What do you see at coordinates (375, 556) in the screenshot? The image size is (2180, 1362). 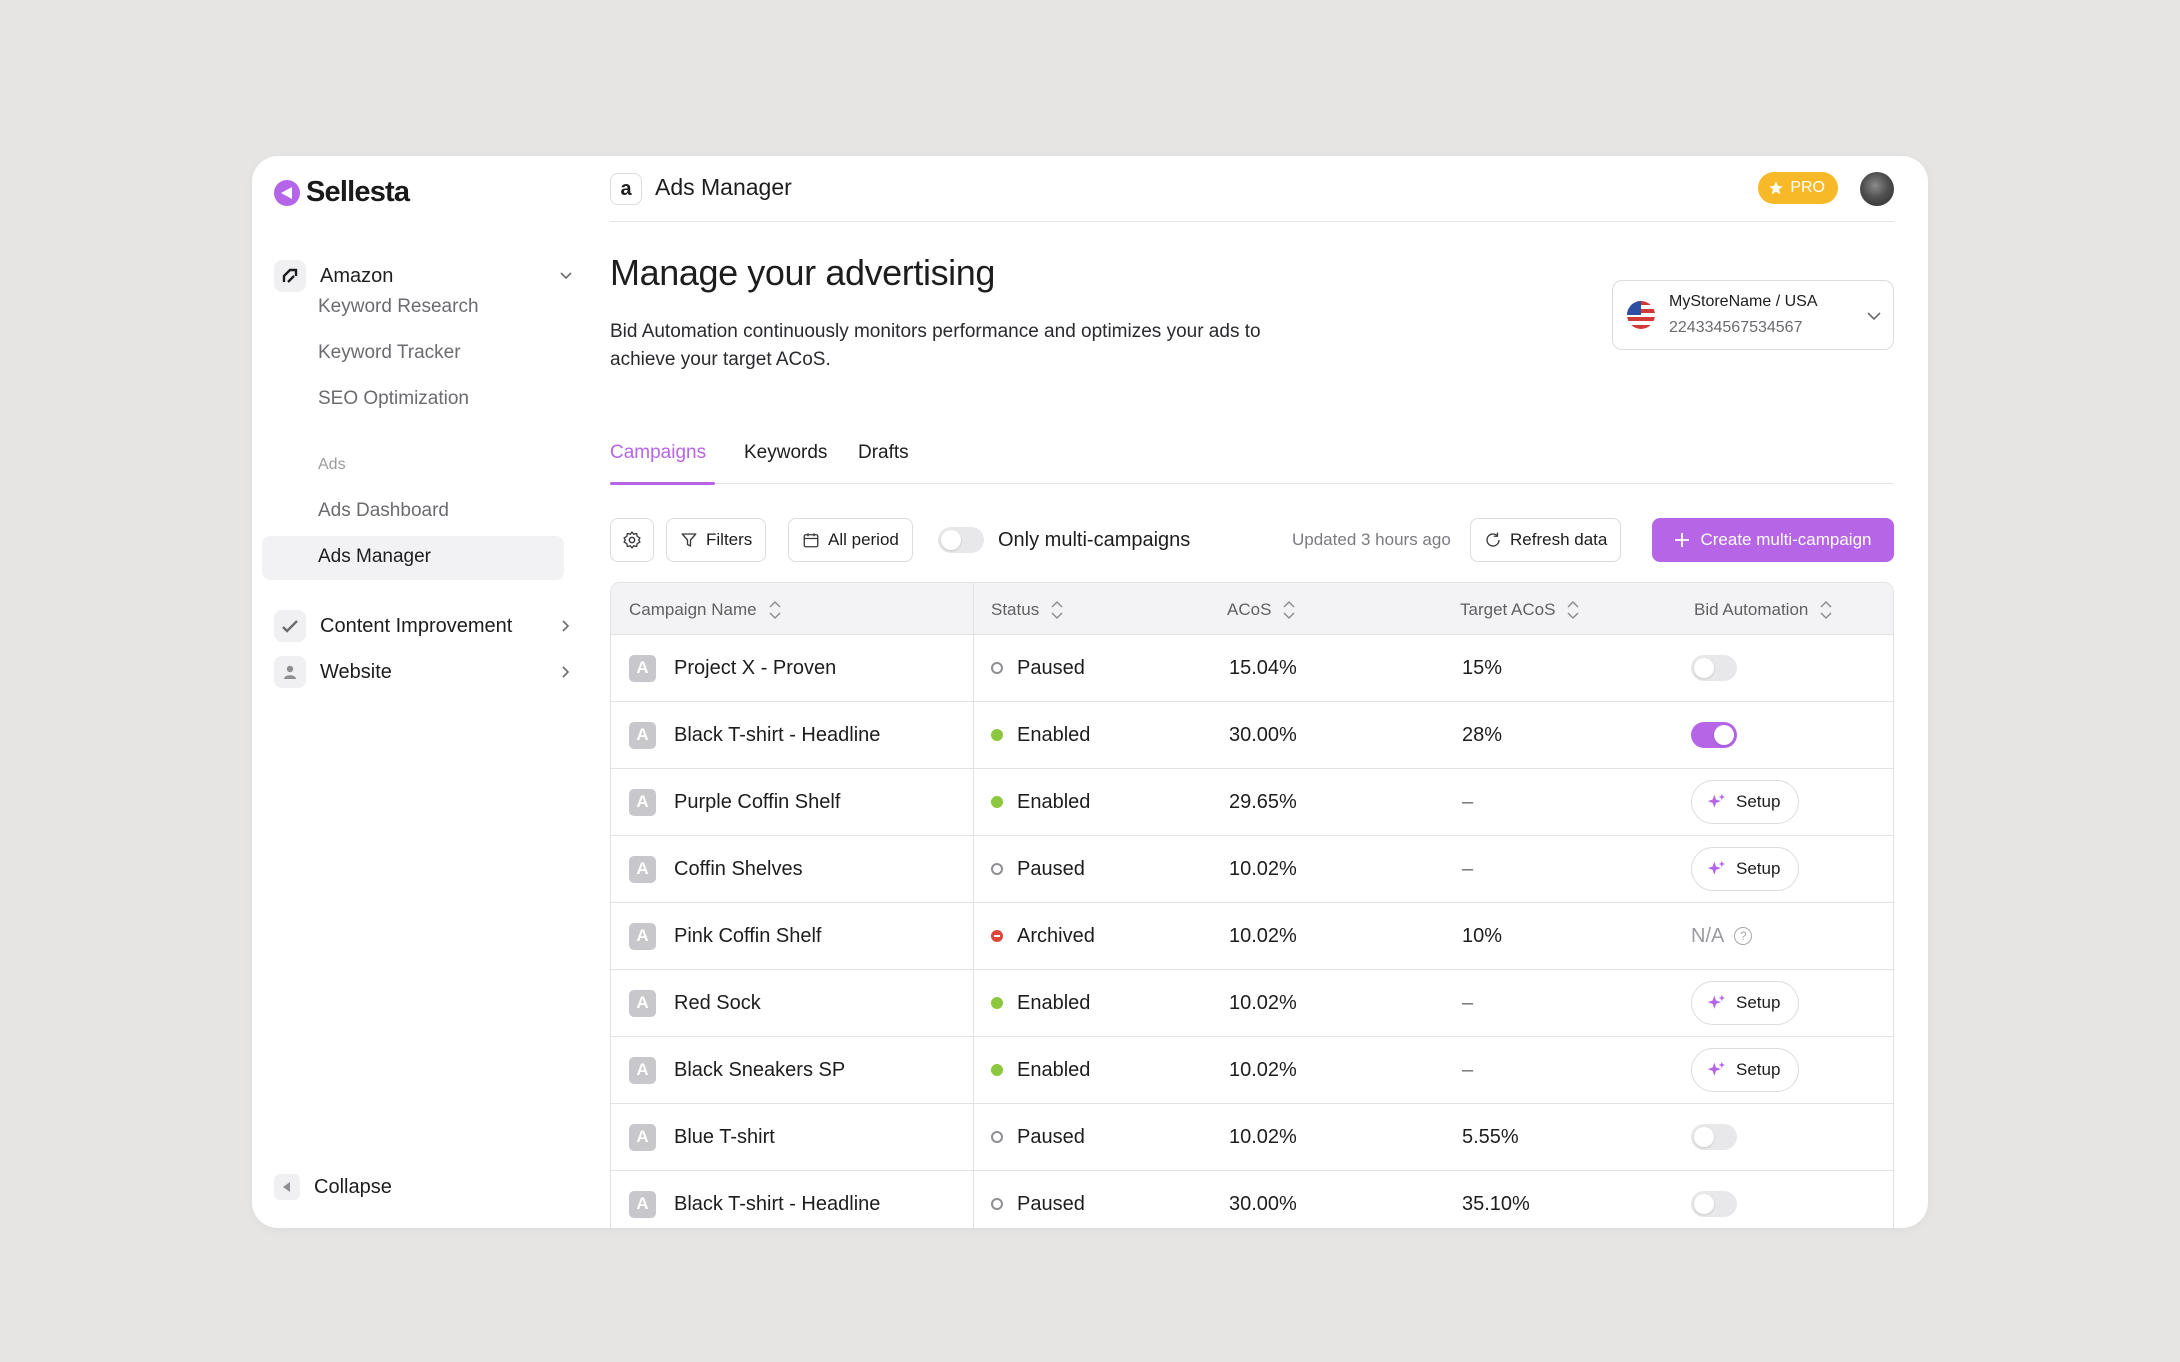 I see `sidebar-item-ads-manager: Ads Manager` at bounding box center [375, 556].